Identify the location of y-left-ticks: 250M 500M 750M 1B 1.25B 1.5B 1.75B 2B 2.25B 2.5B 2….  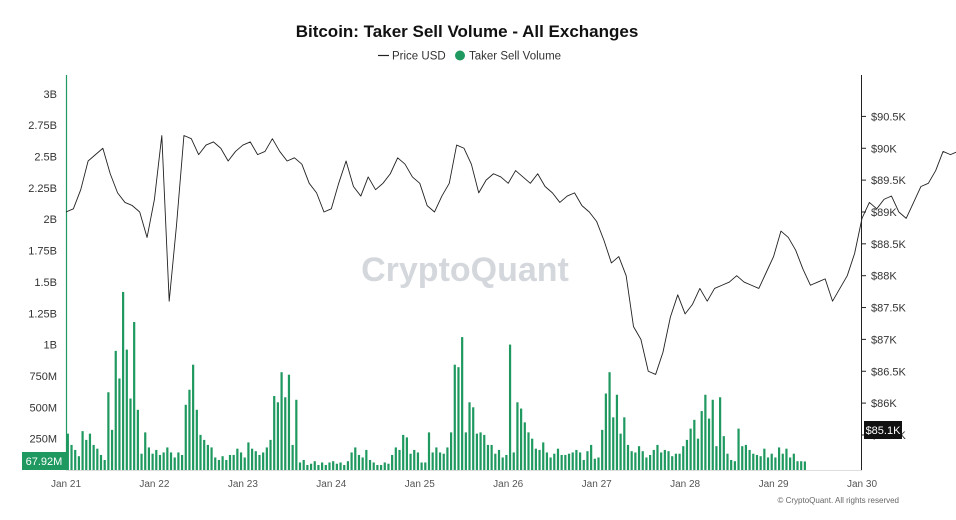
(42, 267).